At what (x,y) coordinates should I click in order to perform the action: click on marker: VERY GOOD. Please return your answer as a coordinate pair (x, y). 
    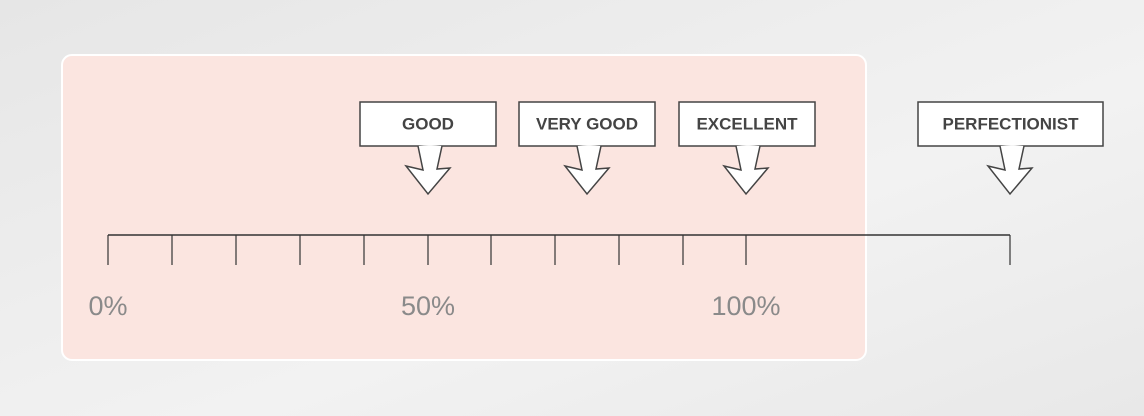
    Looking at the image, I should click on (587, 148).